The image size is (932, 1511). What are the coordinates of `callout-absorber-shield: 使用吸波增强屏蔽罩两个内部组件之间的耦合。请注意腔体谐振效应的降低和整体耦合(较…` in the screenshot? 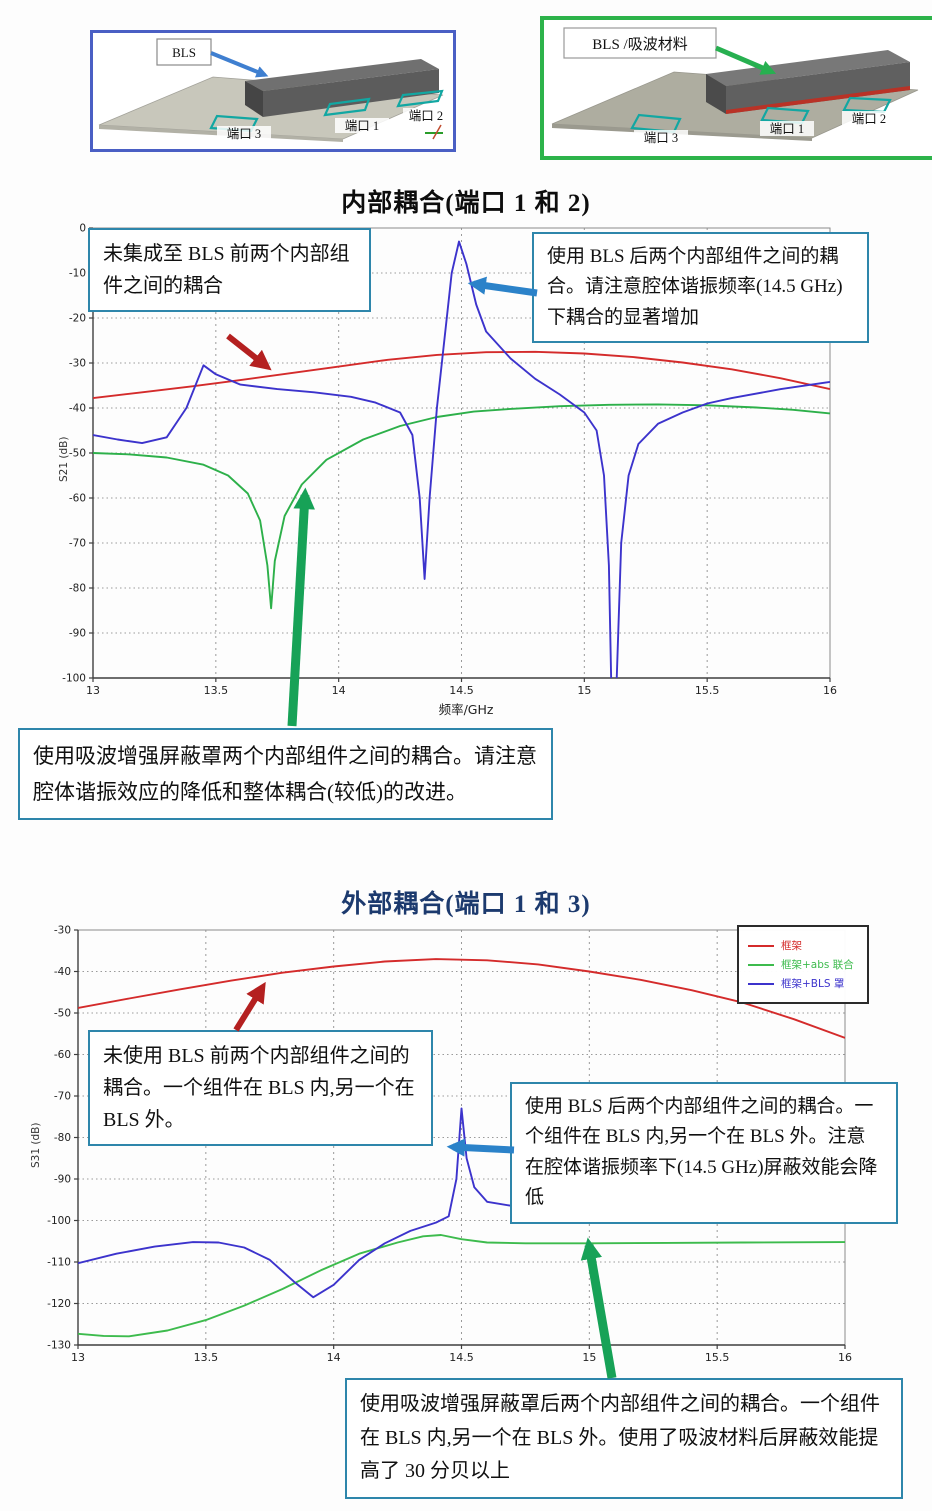 It's located at (285, 774).